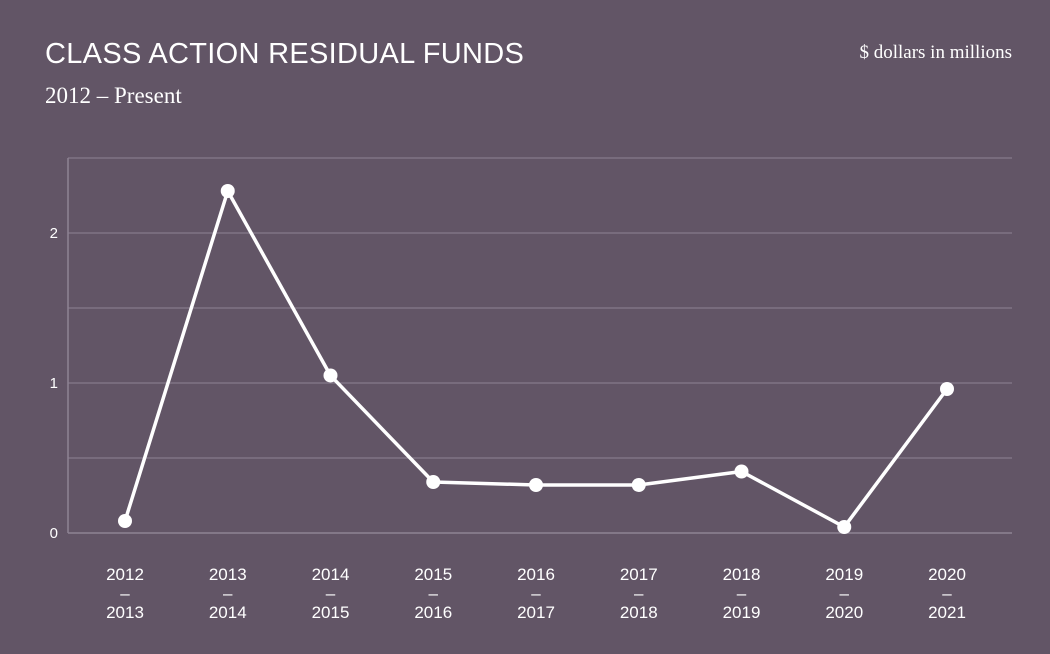 The image size is (1050, 654). Describe the element at coordinates (639, 593) in the screenshot. I see `x-tick-label: 2017–2018` at that location.